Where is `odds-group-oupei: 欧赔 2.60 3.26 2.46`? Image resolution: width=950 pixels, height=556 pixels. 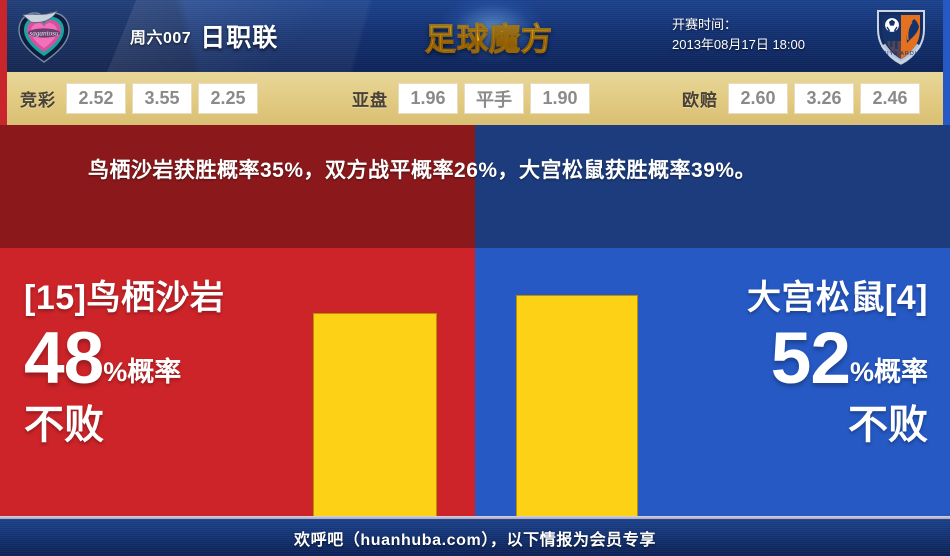 odds-group-oupei: 欧赔 2.60 3.26 2.46 is located at coordinates (801, 98).